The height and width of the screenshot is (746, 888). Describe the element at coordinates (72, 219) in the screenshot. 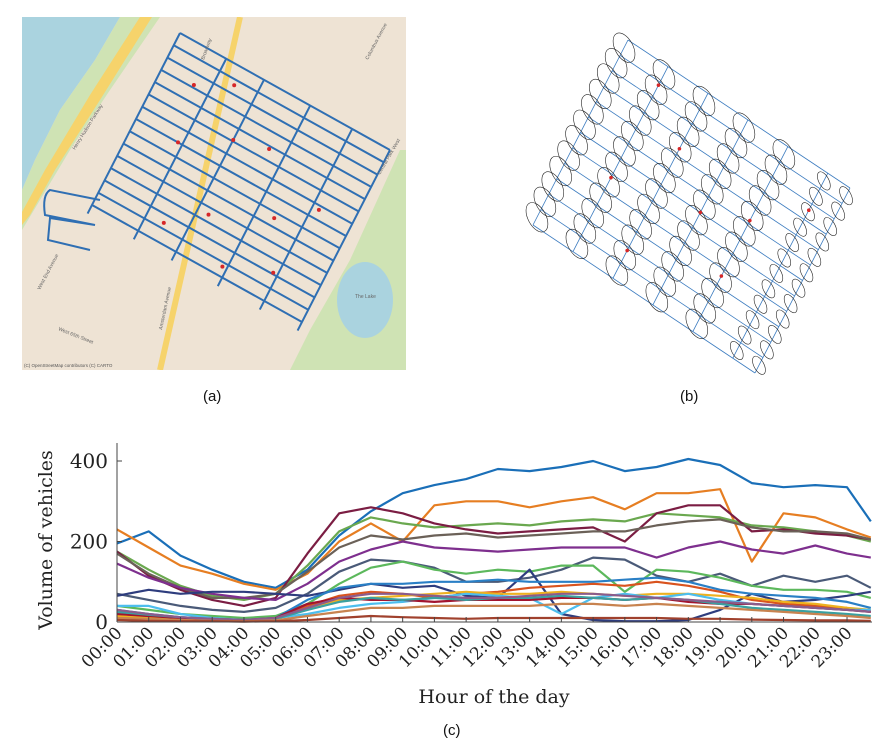

I see `loop-segment` at that location.